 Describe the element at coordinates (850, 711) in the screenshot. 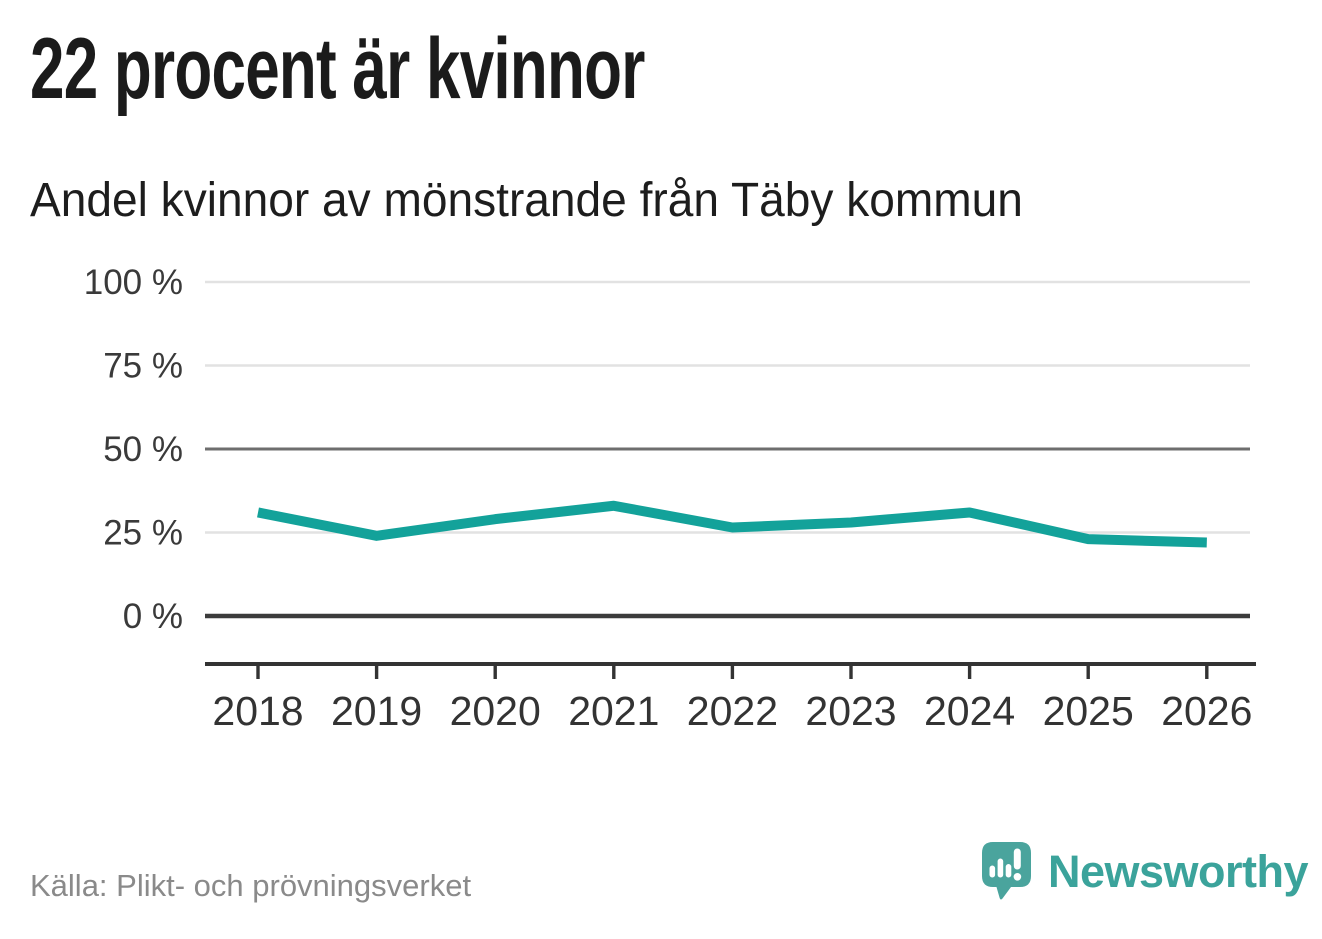

I see `x-axis-label-2023: 2023` at that location.